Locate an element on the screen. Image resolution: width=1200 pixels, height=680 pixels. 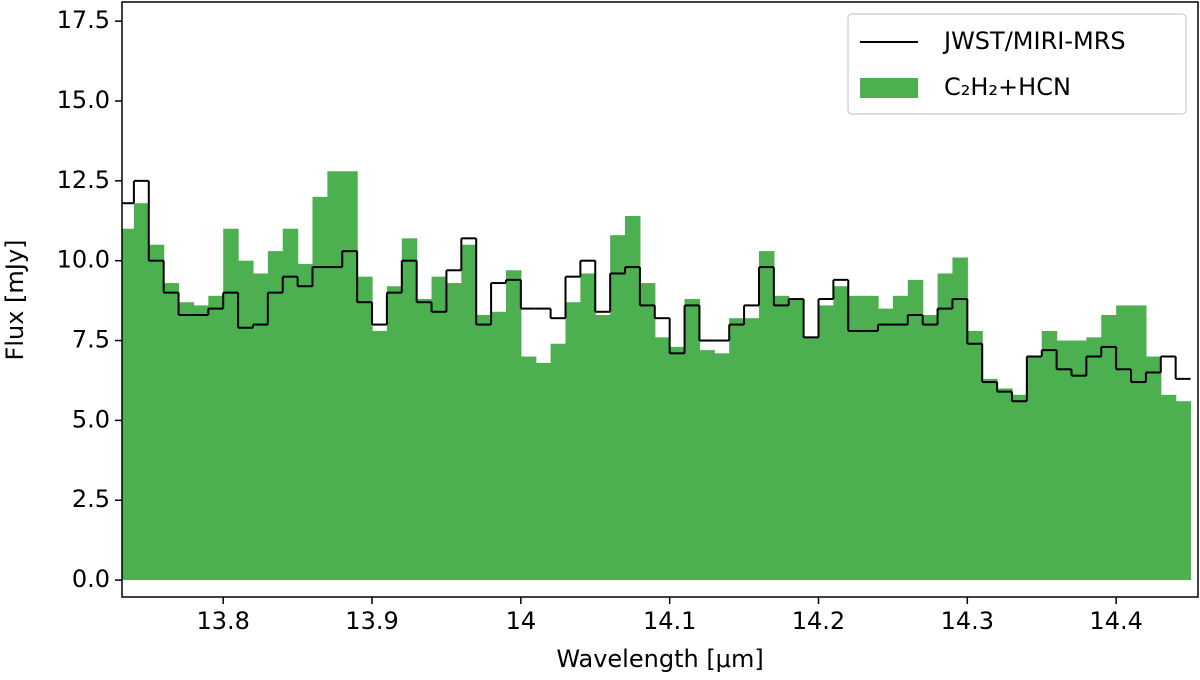
y-tick-label: 2.5 is located at coordinates (91, 499).